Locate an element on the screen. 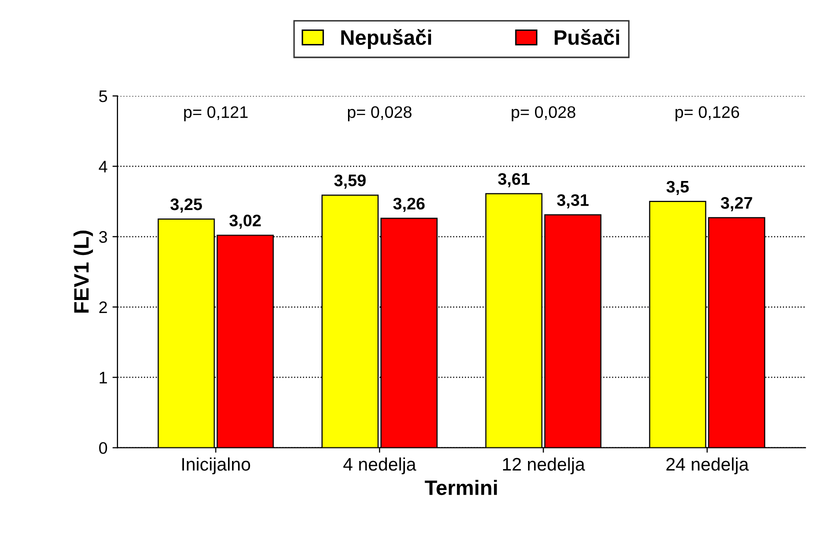 The width and height of the screenshot is (839, 533). x-tick-label: 24 nedelja is located at coordinates (707, 465).